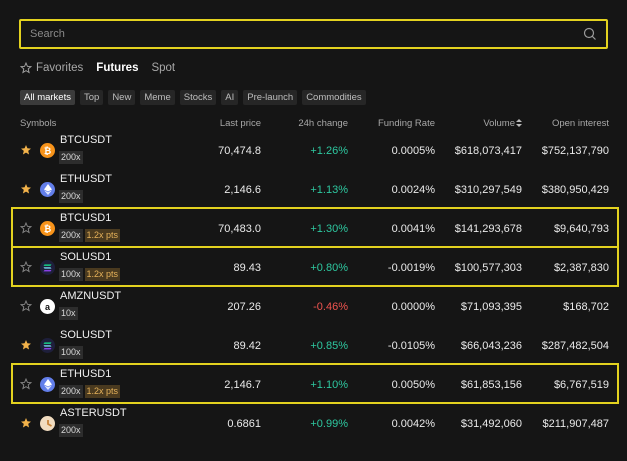  I want to click on funding-rate: 0.0024%, so click(413, 190).